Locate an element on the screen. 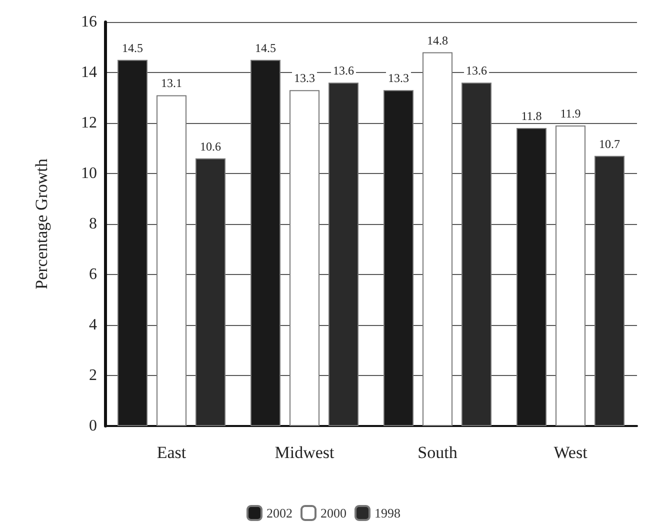 This screenshot has width=647, height=531. legend-label: 1998 is located at coordinates (387, 513).